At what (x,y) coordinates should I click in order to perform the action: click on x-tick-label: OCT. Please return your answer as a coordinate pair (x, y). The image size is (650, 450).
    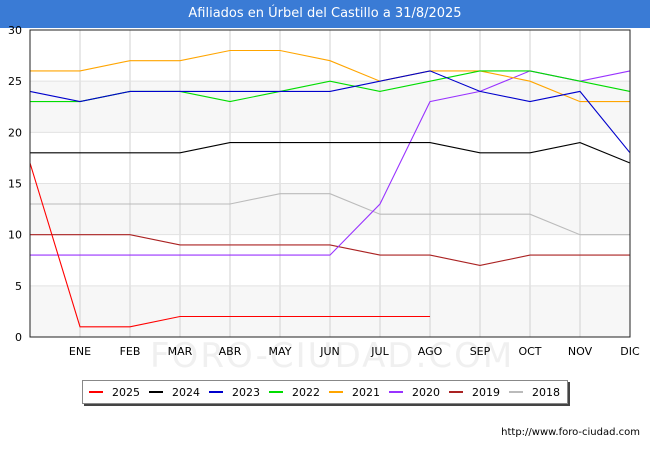
    Looking at the image, I should click on (529, 351).